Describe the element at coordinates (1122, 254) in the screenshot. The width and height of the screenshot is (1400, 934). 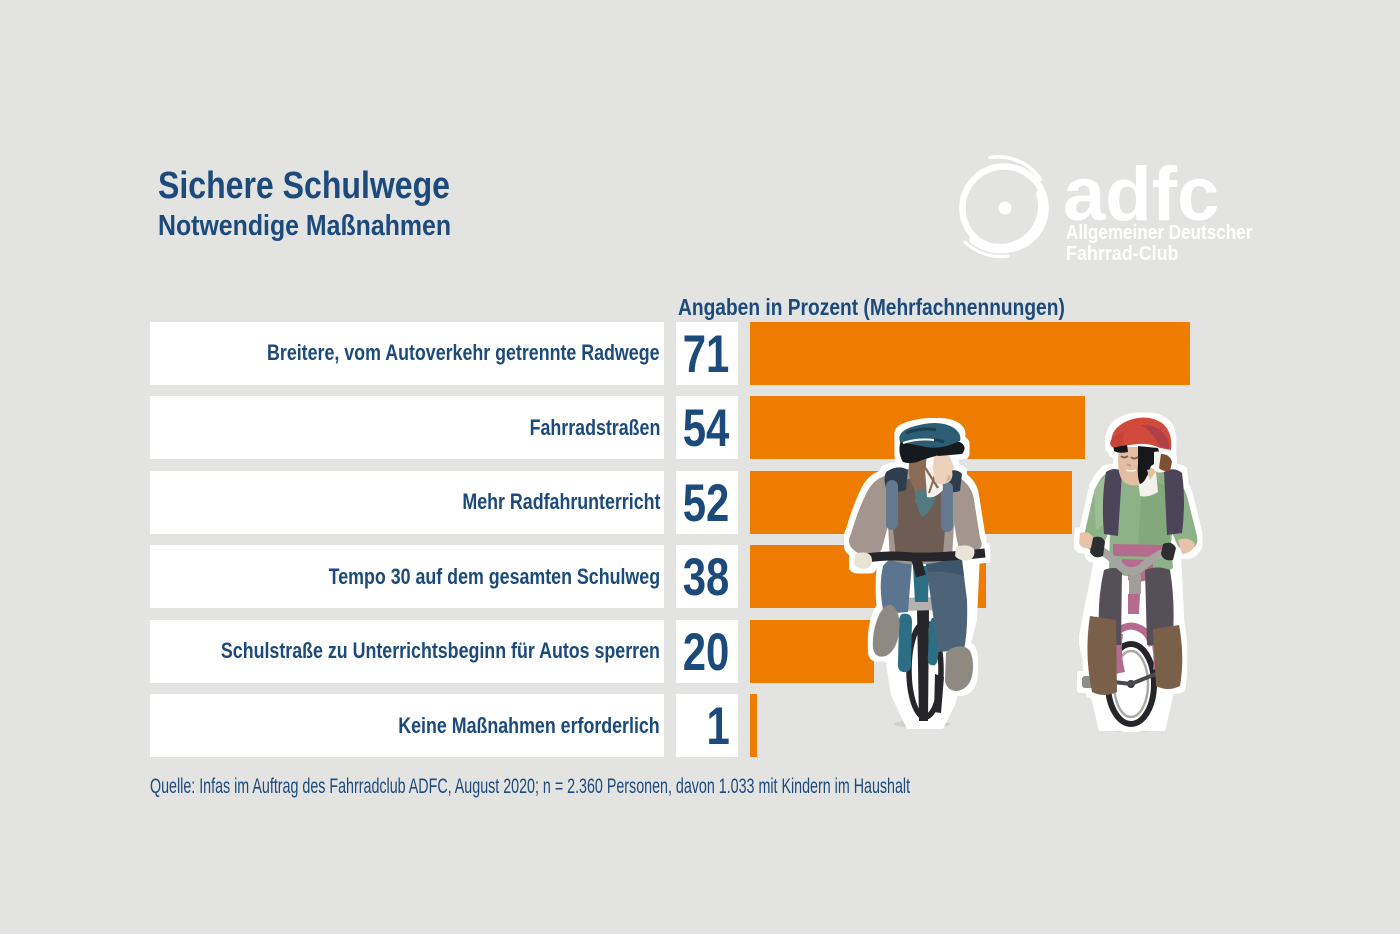
I see `svg-text: Fahrrad-Club` at that location.